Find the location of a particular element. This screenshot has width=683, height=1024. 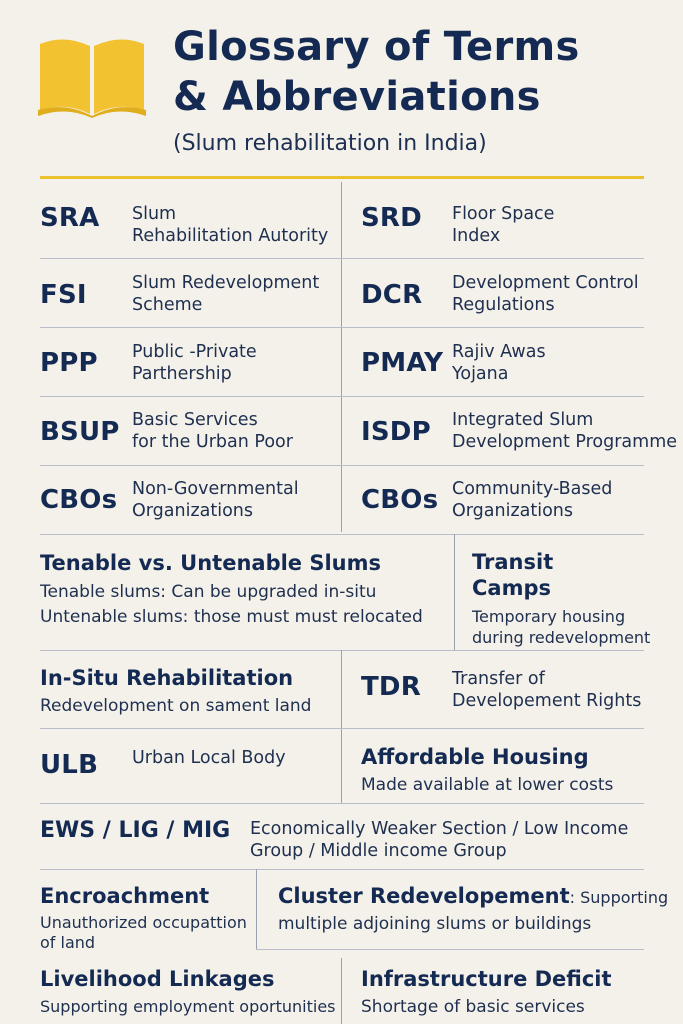

insitu-heading: In-Situ Rehabilitation is located at coordinates (167, 678).